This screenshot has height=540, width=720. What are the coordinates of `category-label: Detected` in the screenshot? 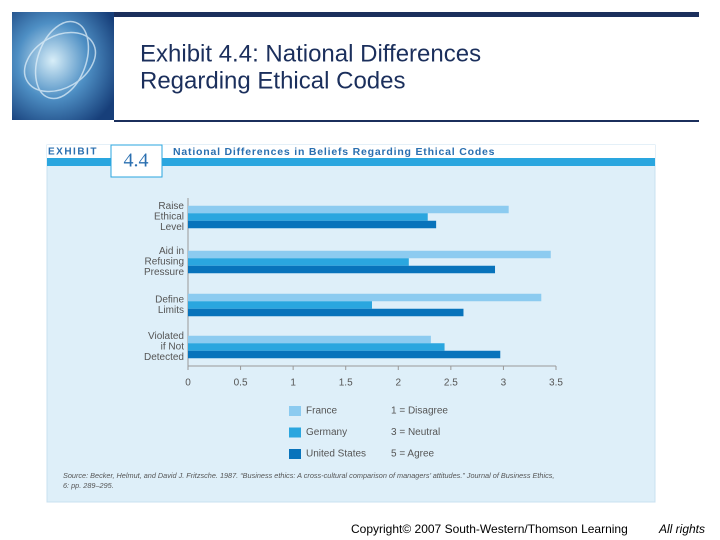 It's located at (164, 357).